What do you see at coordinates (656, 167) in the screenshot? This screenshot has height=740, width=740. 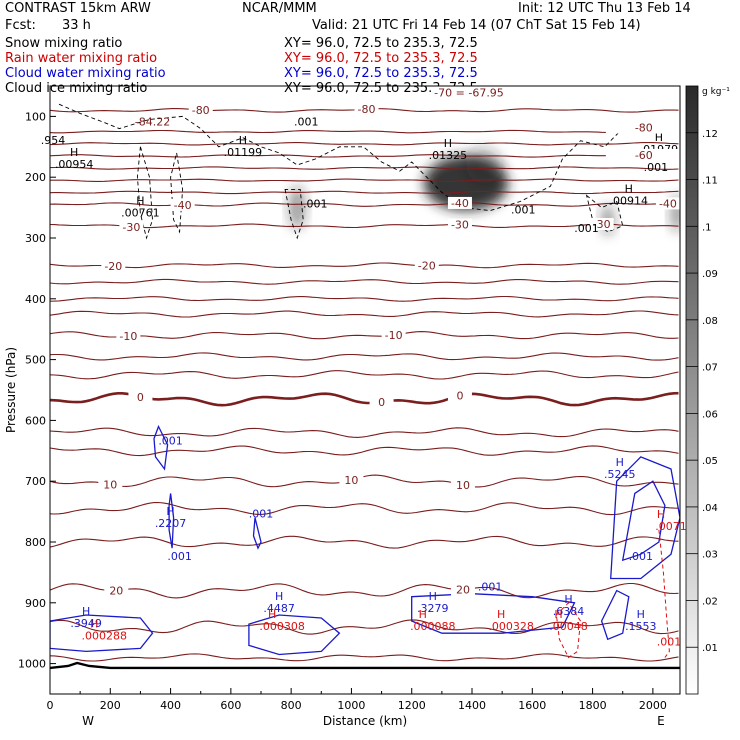 I see `cloud-ice-label-4: .001` at bounding box center [656, 167].